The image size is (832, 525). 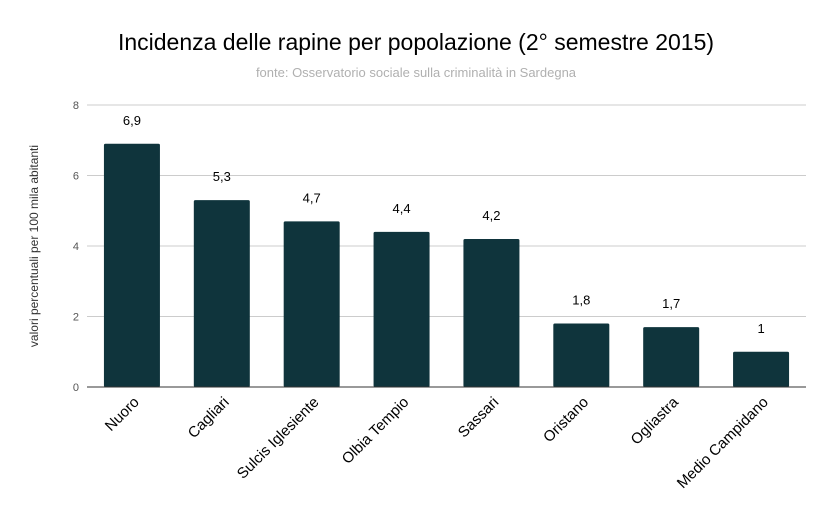 I want to click on y-tick-label: 0, so click(x=76, y=388).